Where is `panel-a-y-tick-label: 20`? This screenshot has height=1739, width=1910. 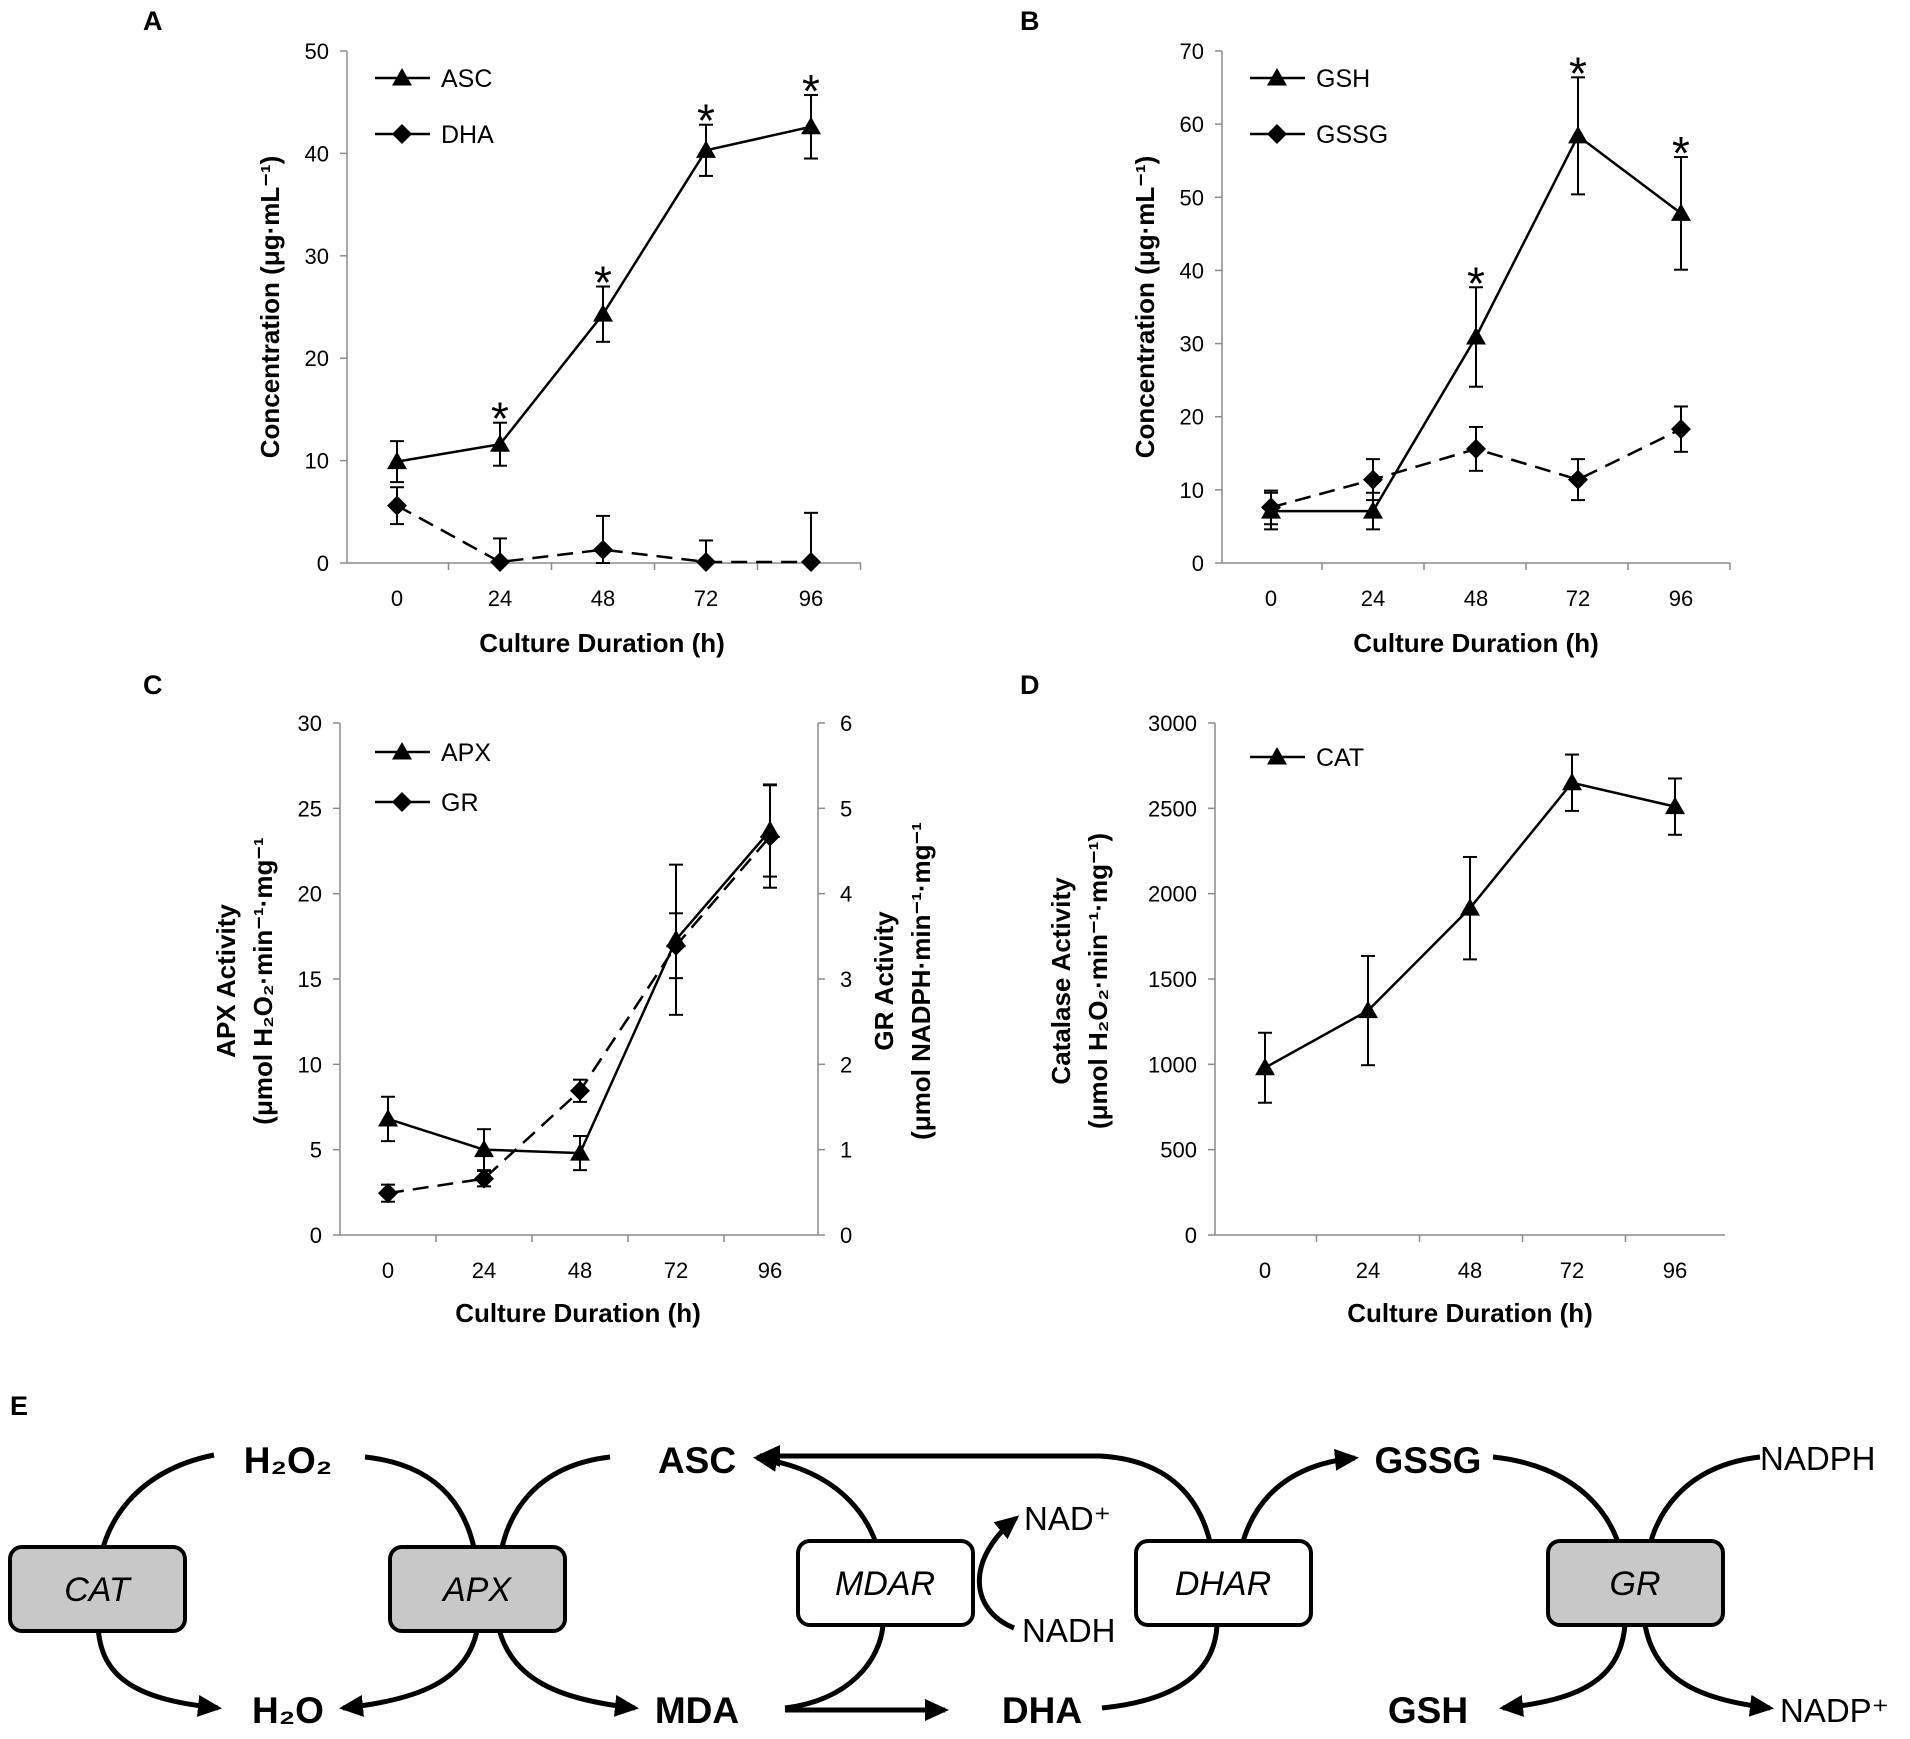 panel-a-y-tick-label: 20 is located at coordinates (317, 358).